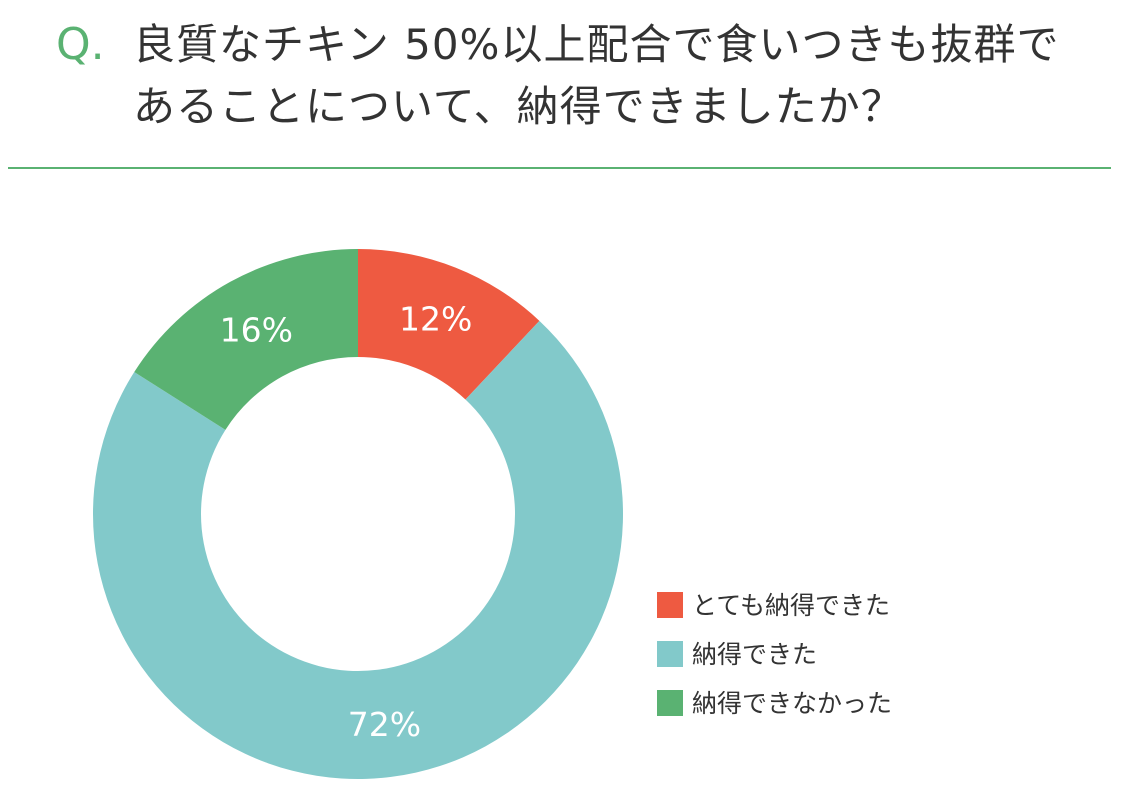 The width and height of the screenshot is (1126, 810). I want to click on legend-label: 納得できなかった, so click(792, 703).